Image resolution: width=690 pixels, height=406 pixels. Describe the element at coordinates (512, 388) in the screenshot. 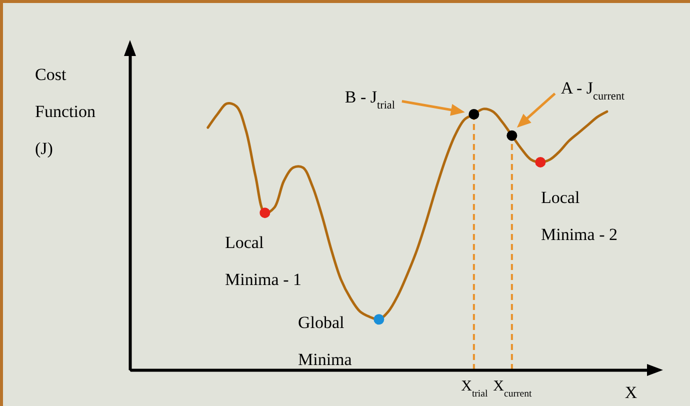

I see `x-tick-label: X$_{current}$` at that location.